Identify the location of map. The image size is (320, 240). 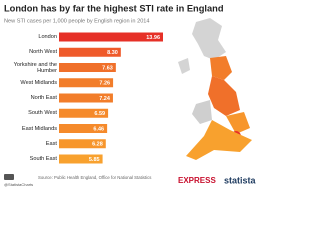
(215, 89).